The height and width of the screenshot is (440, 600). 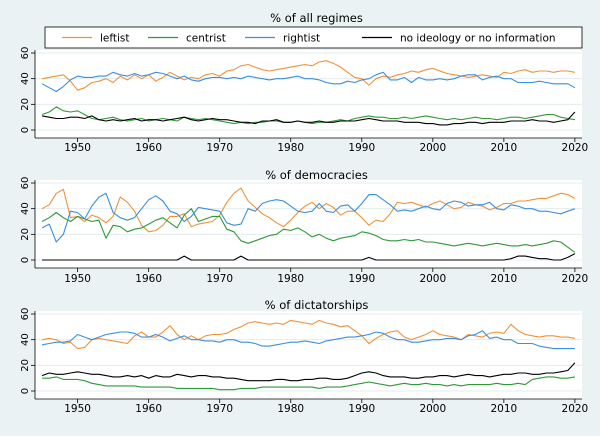 What do you see at coordinates (478, 39) in the screenshot?
I see `legend-label-no-ideology-or-no-information: no ideology or no information` at bounding box center [478, 39].